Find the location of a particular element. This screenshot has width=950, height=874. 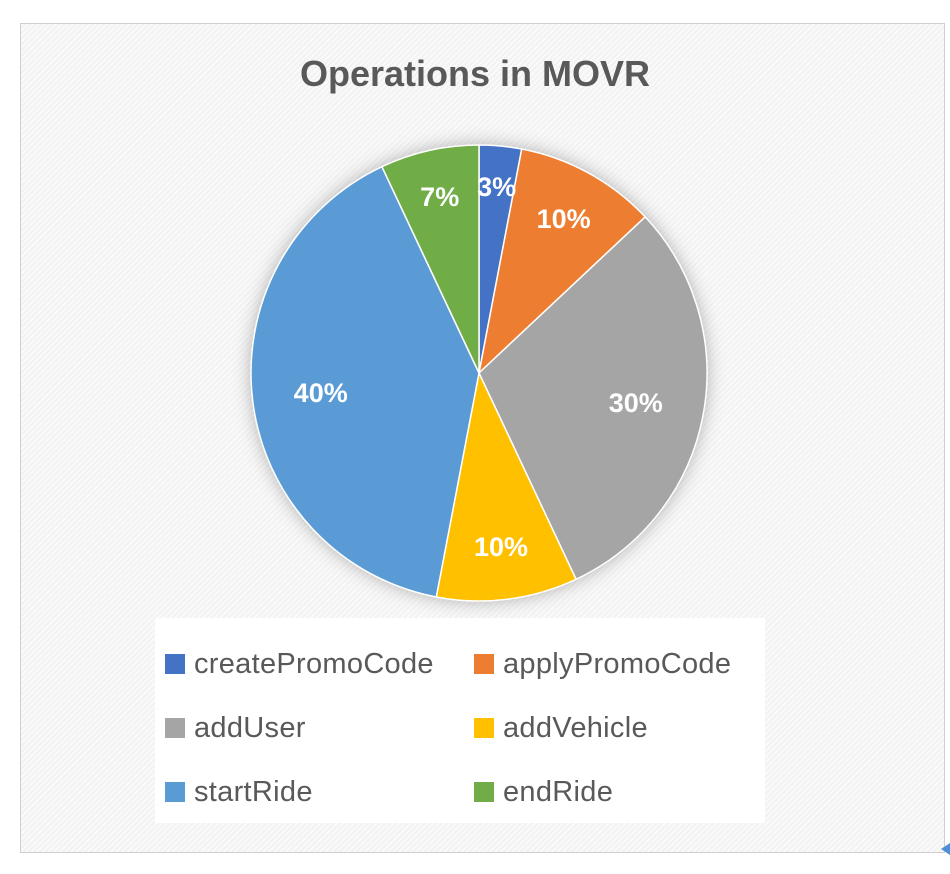

legend-swatch-applyPromoCode is located at coordinates (484, 664).